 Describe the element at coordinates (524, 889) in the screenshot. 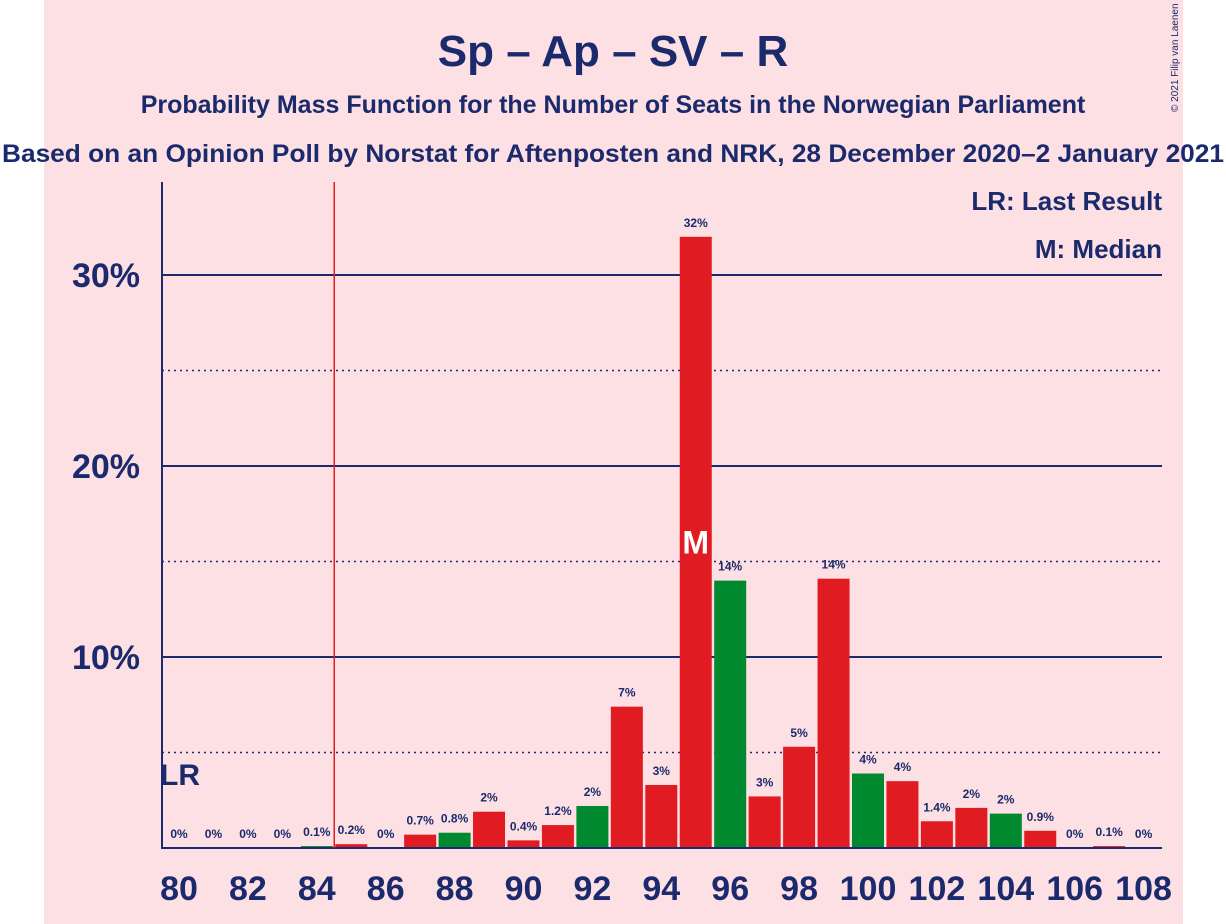

I see `x-tick-label: 90` at that location.